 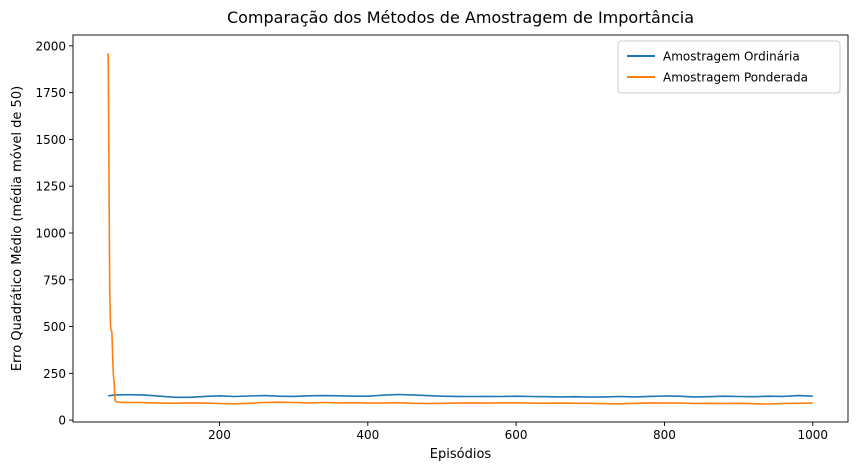 I want to click on legend: Amostragem Ordinária Amostragem Ponderada, so click(x=729, y=67).